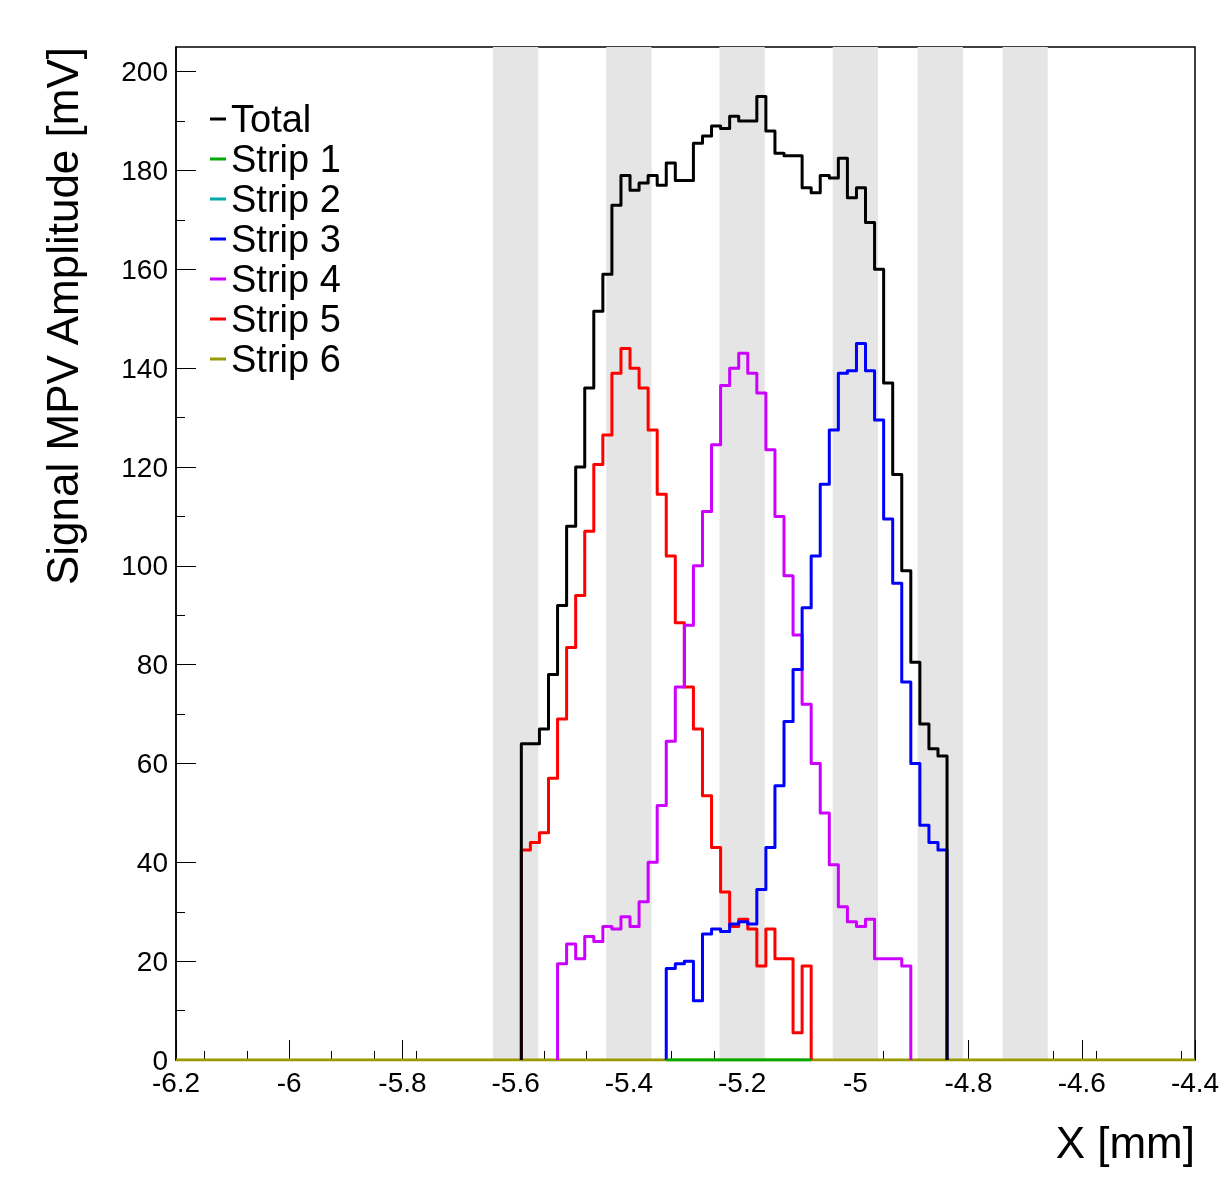  I want to click on x-tick-label: -6, so click(289, 1082).